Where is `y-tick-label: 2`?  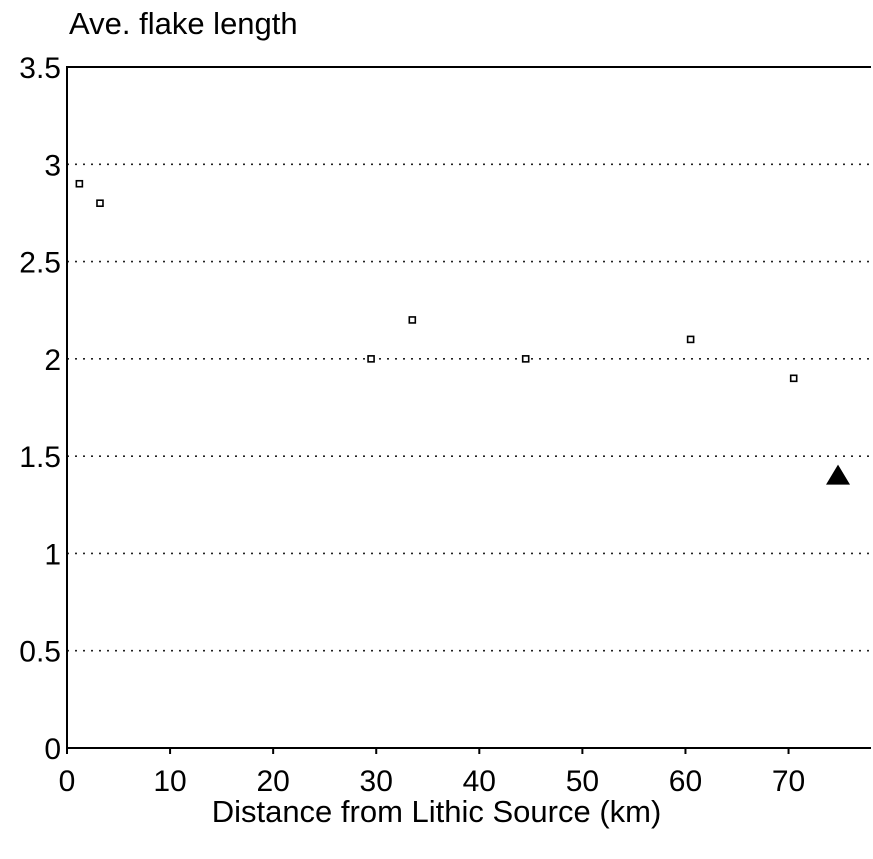 y-tick-label: 2 is located at coordinates (52, 360).